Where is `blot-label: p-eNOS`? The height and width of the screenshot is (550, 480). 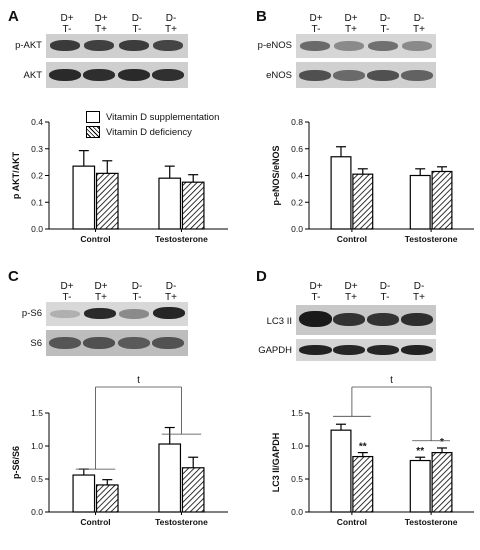
blot-label: p-eNOS is located at coordinates (274, 45).